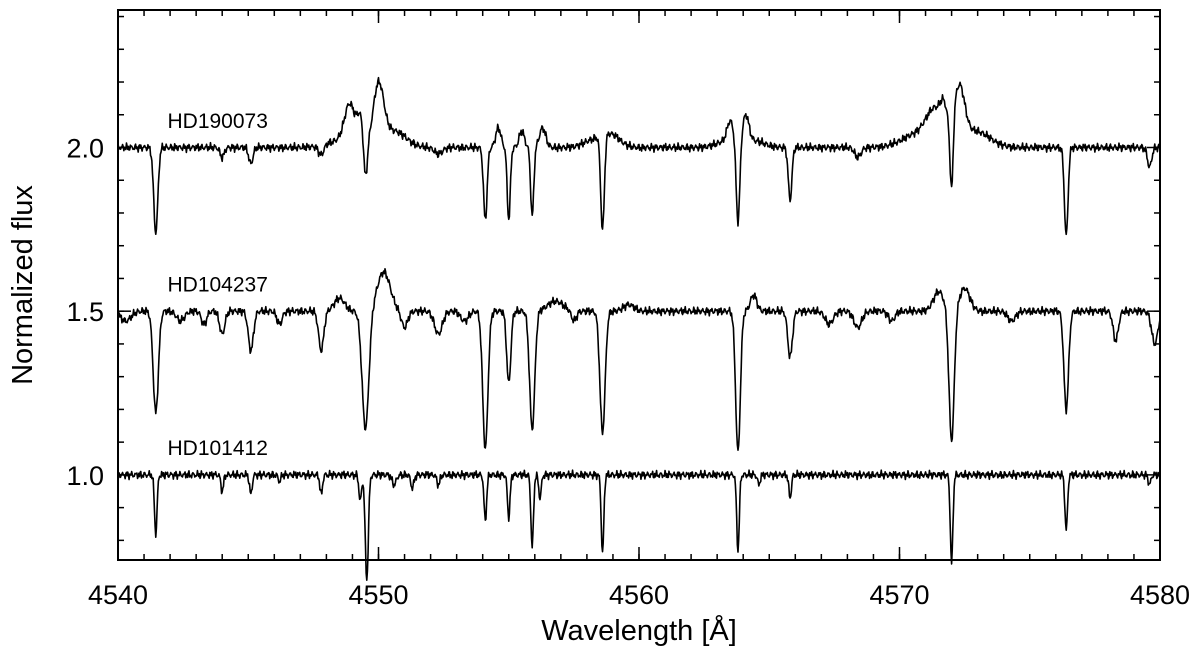 Image resolution: width=1200 pixels, height=654 pixels. Describe the element at coordinates (217, 448) in the screenshot. I see `series-label: HD101412` at that location.